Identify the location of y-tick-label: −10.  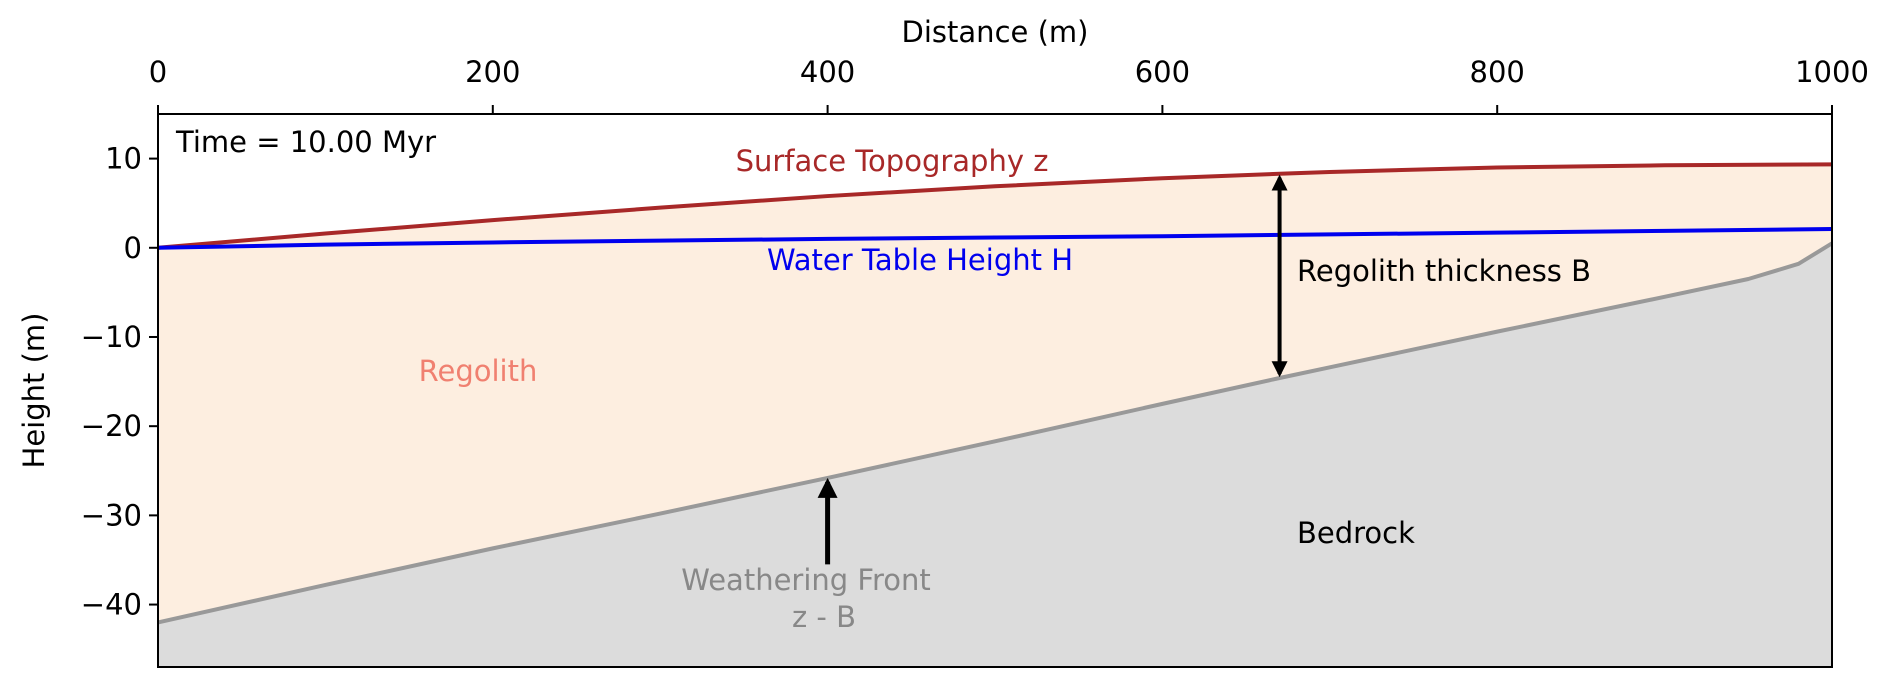
(111, 337).